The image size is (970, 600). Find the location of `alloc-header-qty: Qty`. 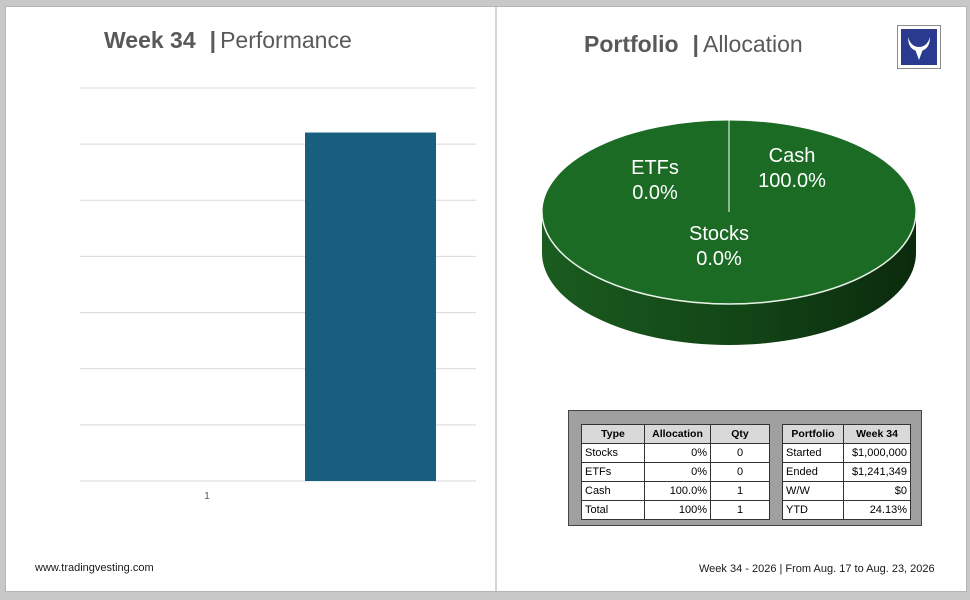

alloc-header-qty: Qty is located at coordinates (740, 434).